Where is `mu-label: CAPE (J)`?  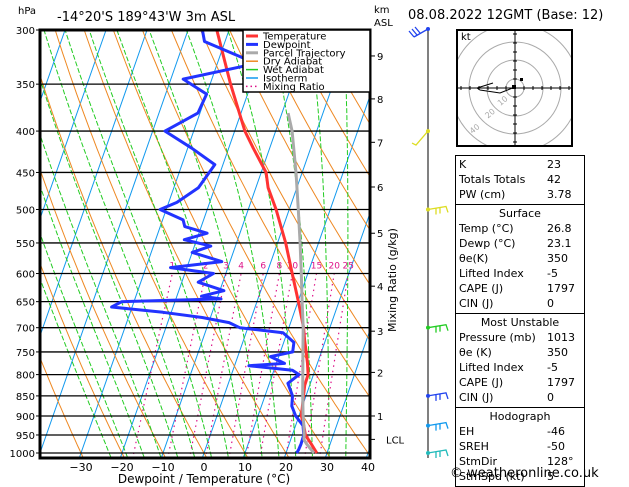
mu-label: CAPE (J) is located at coordinates (481, 382).